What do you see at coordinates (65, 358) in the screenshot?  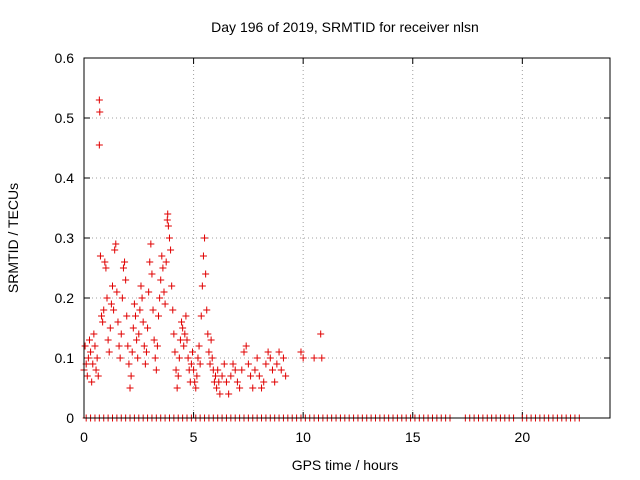 I see `y-tick-label: 0.1` at bounding box center [65, 358].